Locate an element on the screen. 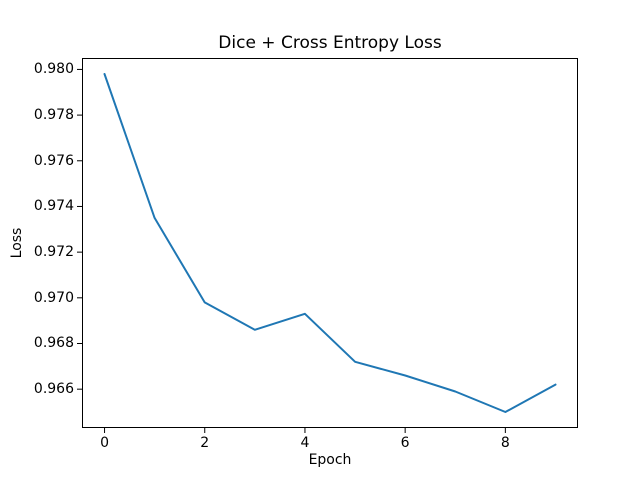 Image resolution: width=640 pixels, height=480 pixels. x-tick-label: 2 is located at coordinates (205, 443).